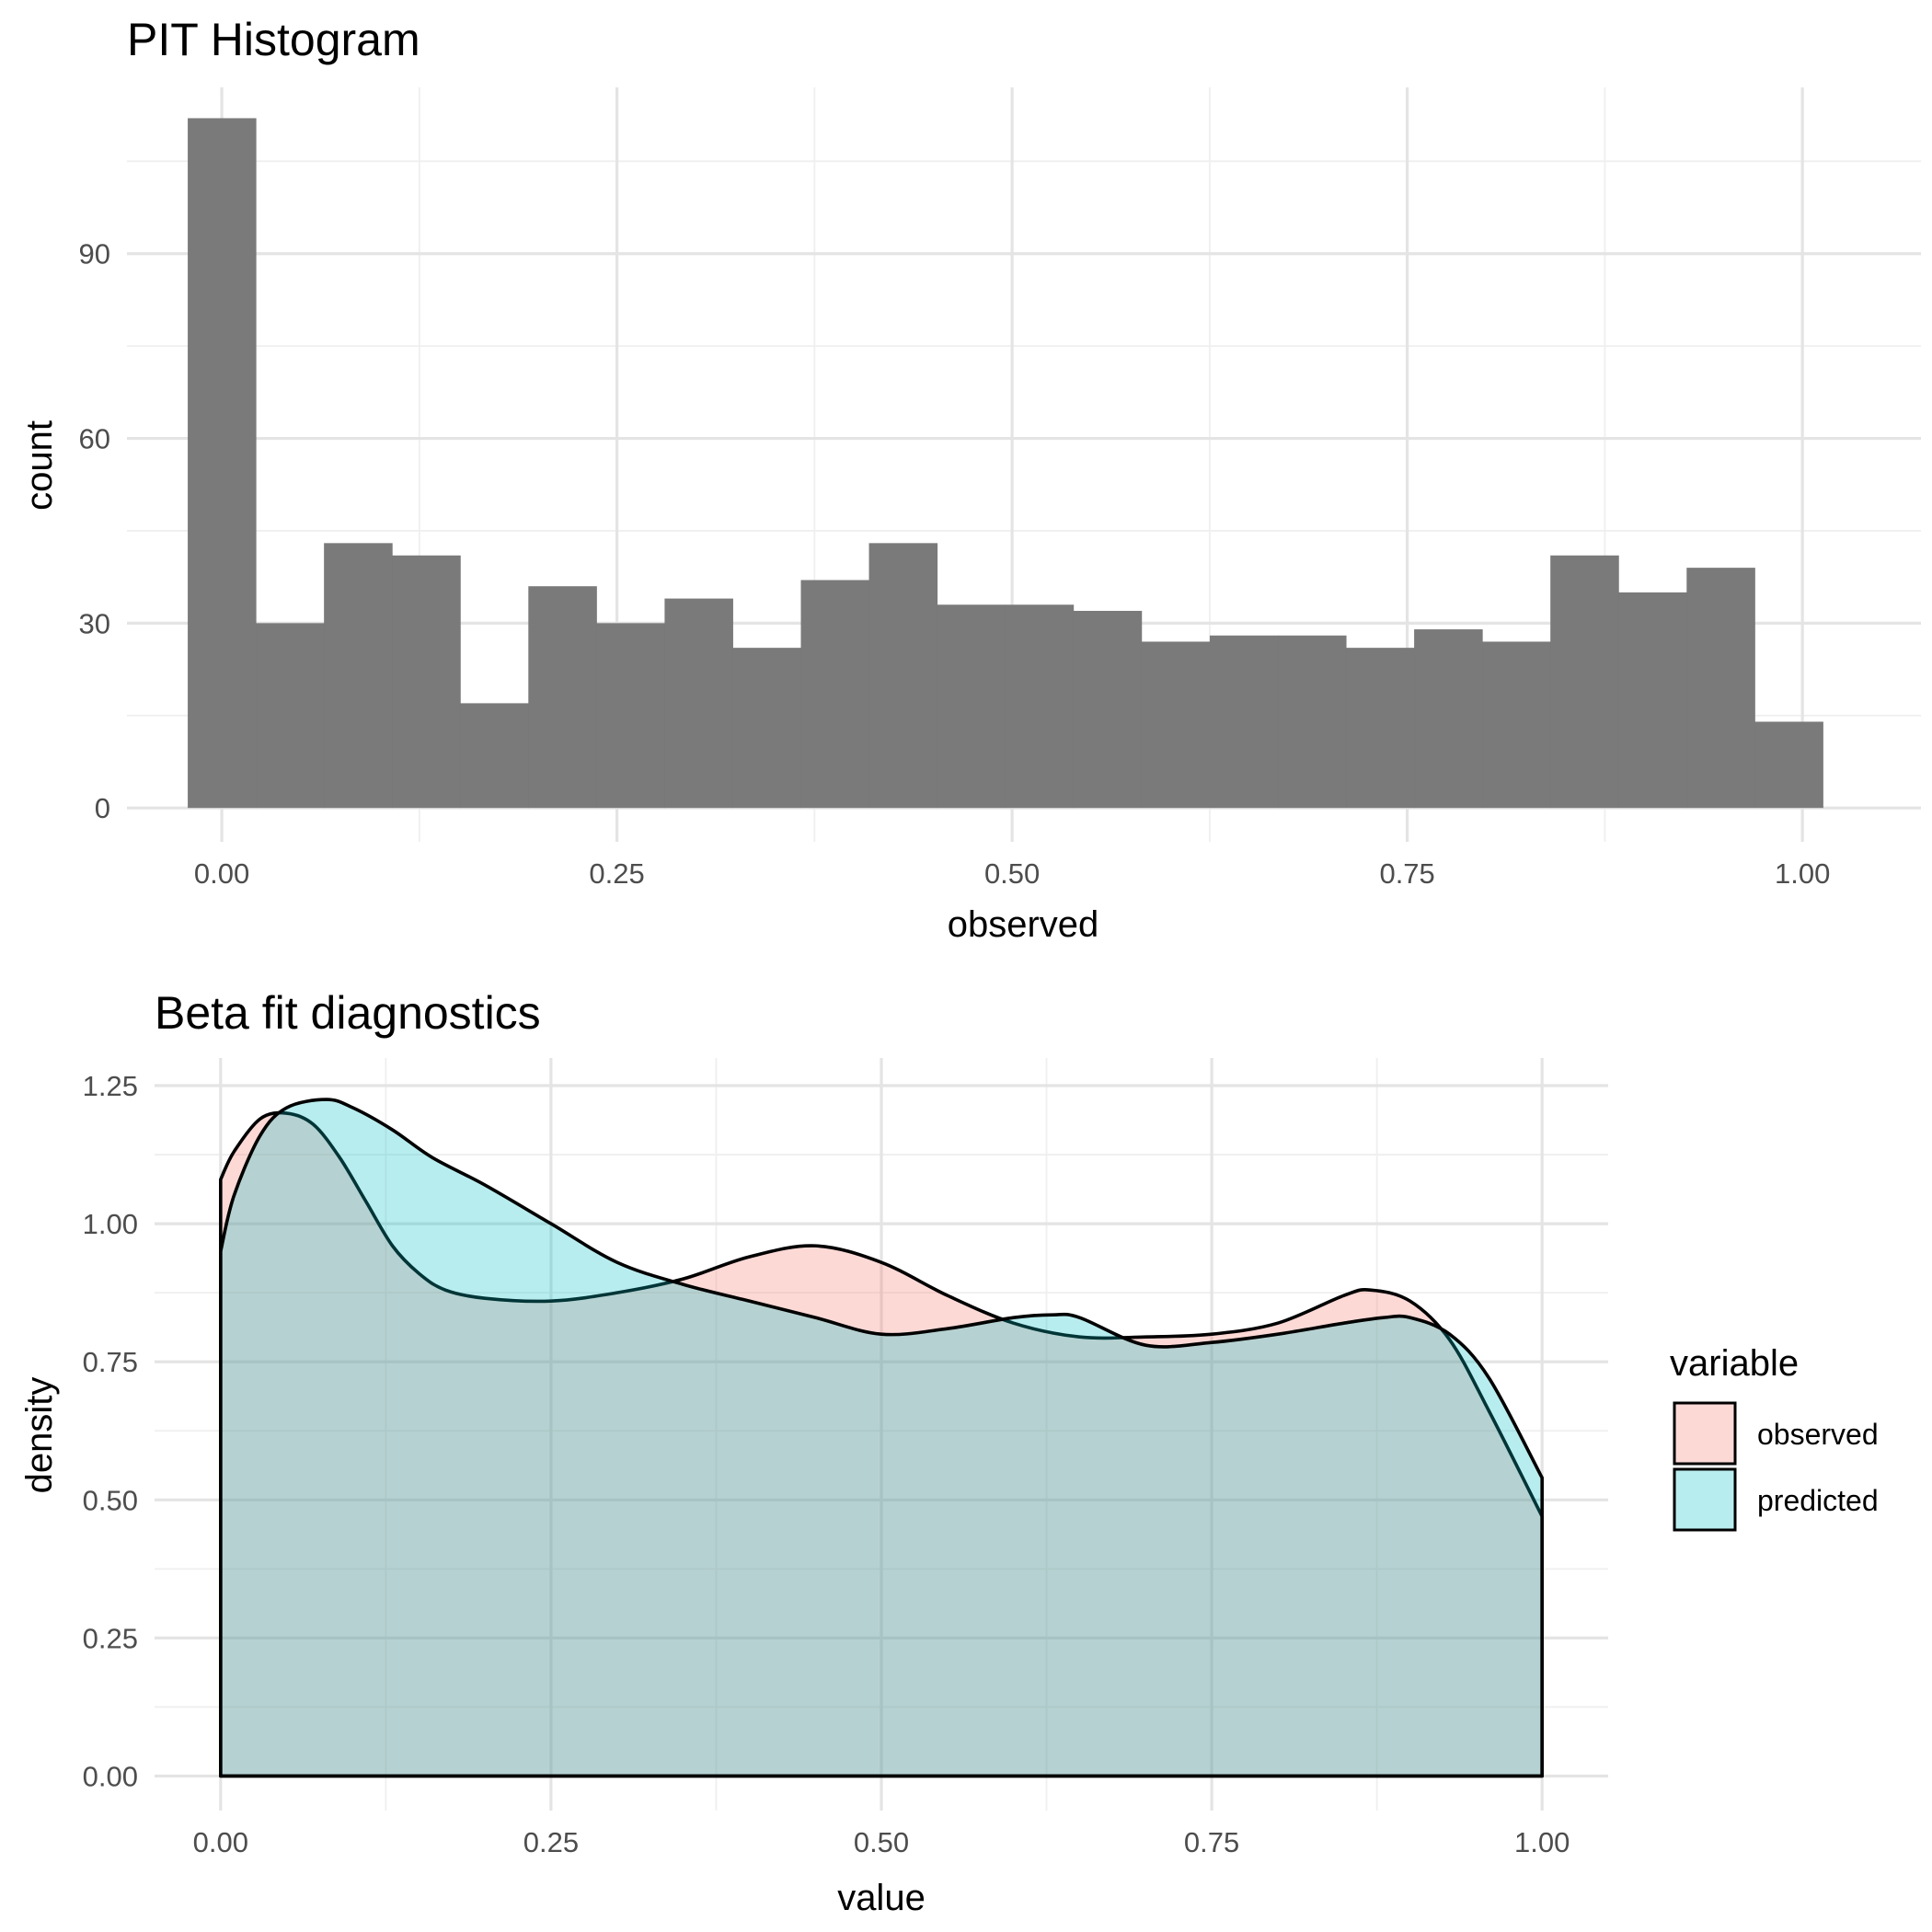 The image size is (1932, 1932). Describe the element at coordinates (94, 531) in the screenshot. I see `y-tick-labels: 0 30 60 90` at that location.